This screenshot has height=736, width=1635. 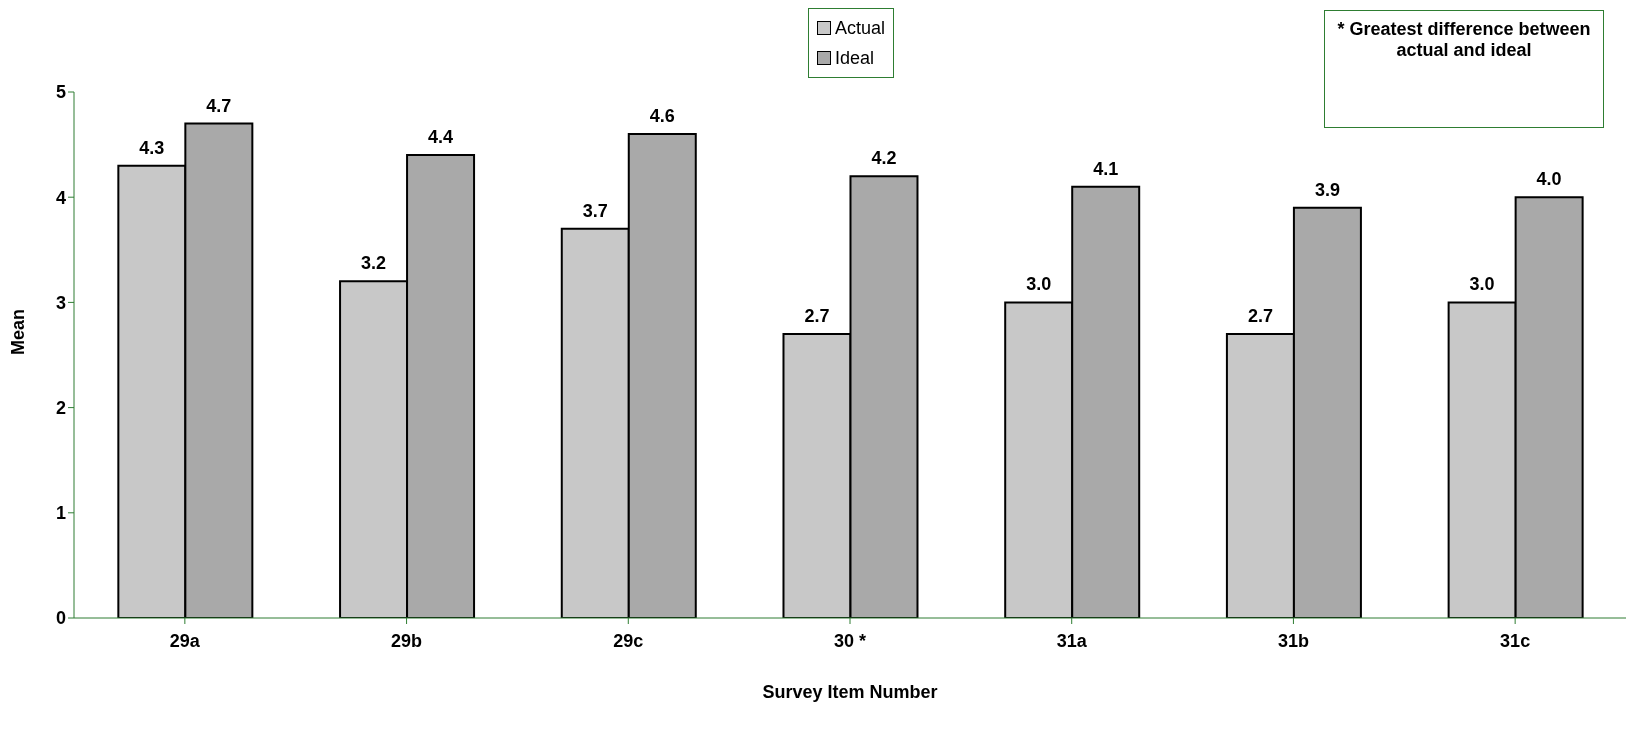 What do you see at coordinates (1515, 640) in the screenshot?
I see `x-tick-label: 31c` at bounding box center [1515, 640].